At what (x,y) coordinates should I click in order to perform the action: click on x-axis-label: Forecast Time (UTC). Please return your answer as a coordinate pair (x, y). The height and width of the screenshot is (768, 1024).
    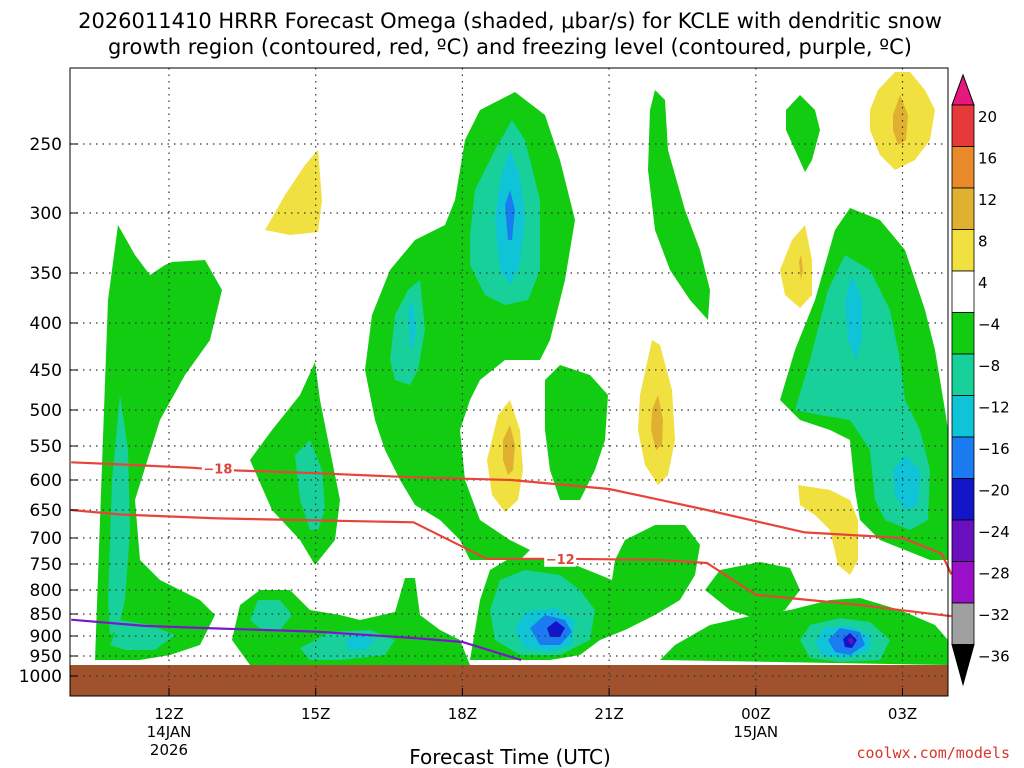
    Looking at the image, I should click on (510, 756).